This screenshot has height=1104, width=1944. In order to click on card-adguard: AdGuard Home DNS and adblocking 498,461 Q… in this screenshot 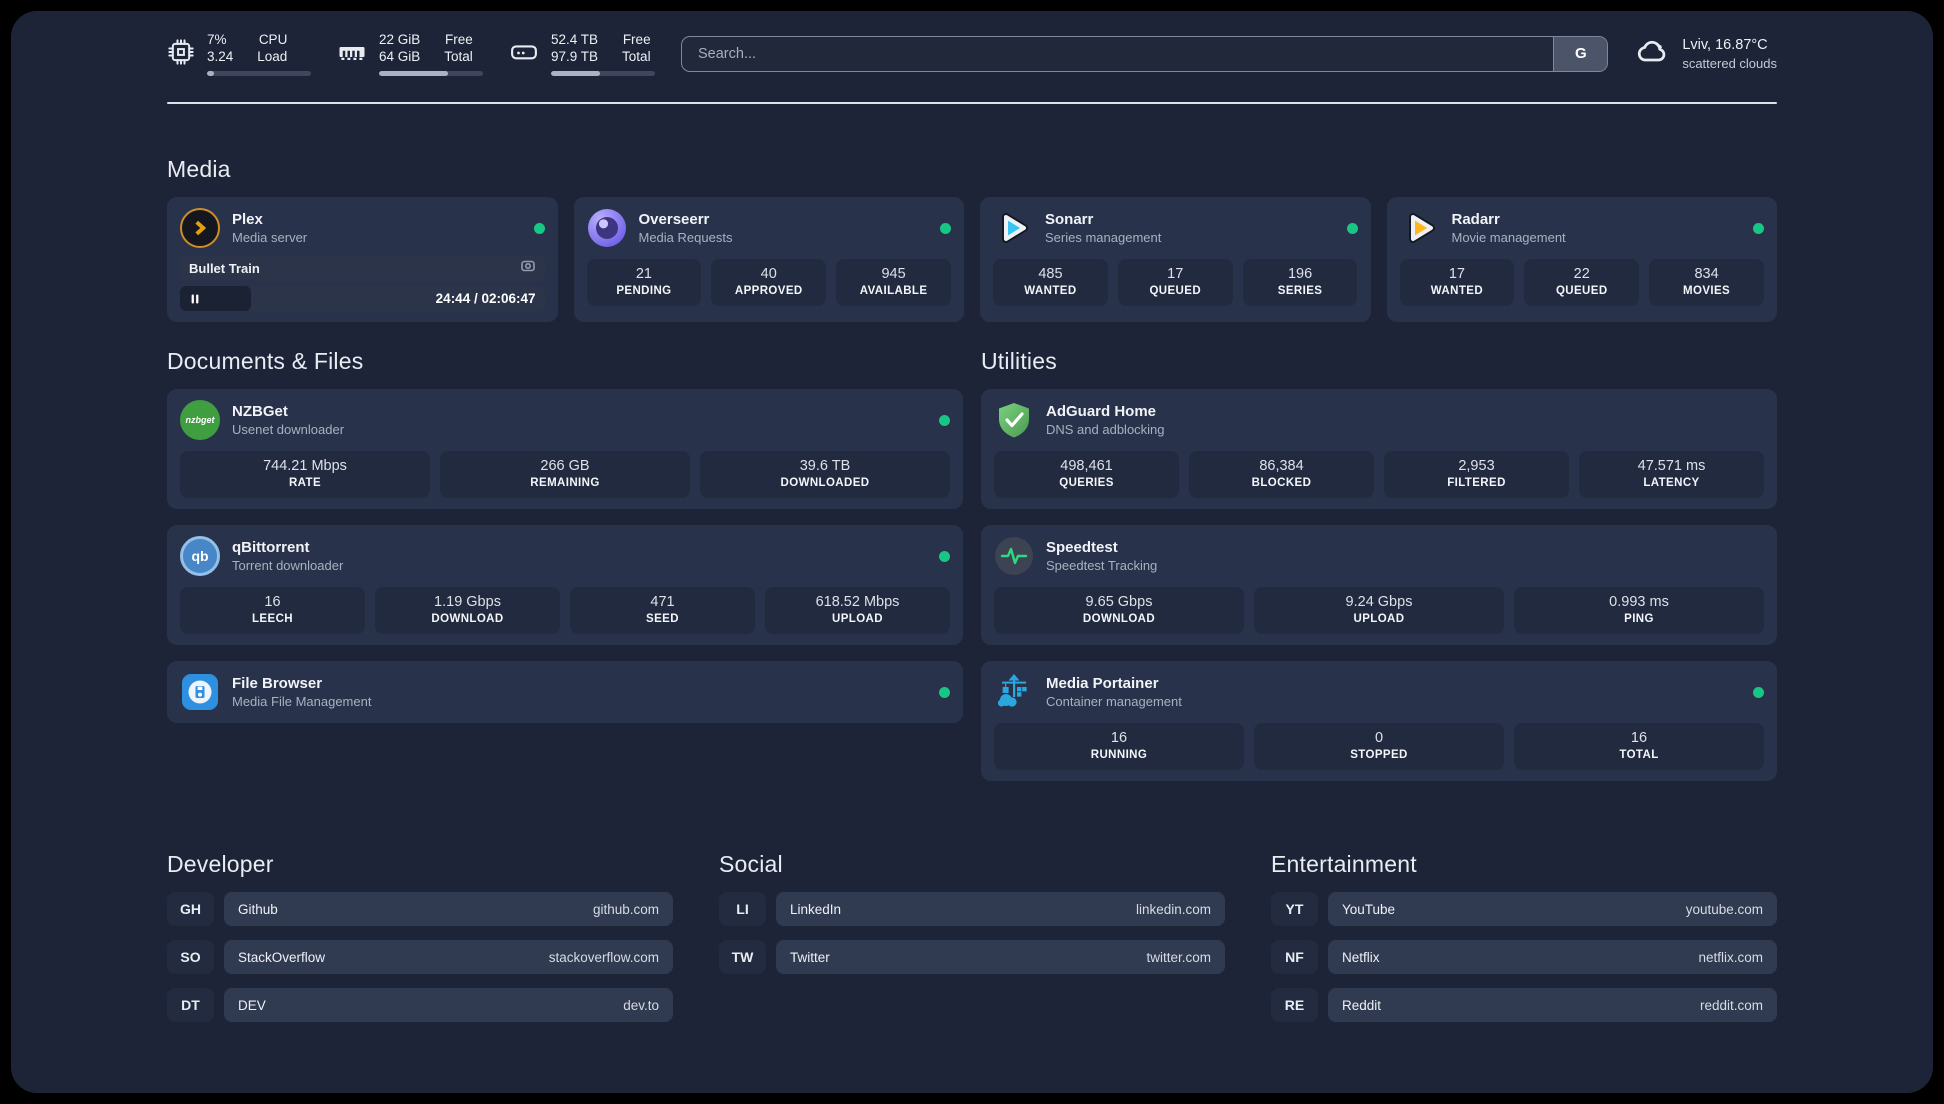, I will do `click(1379, 449)`.